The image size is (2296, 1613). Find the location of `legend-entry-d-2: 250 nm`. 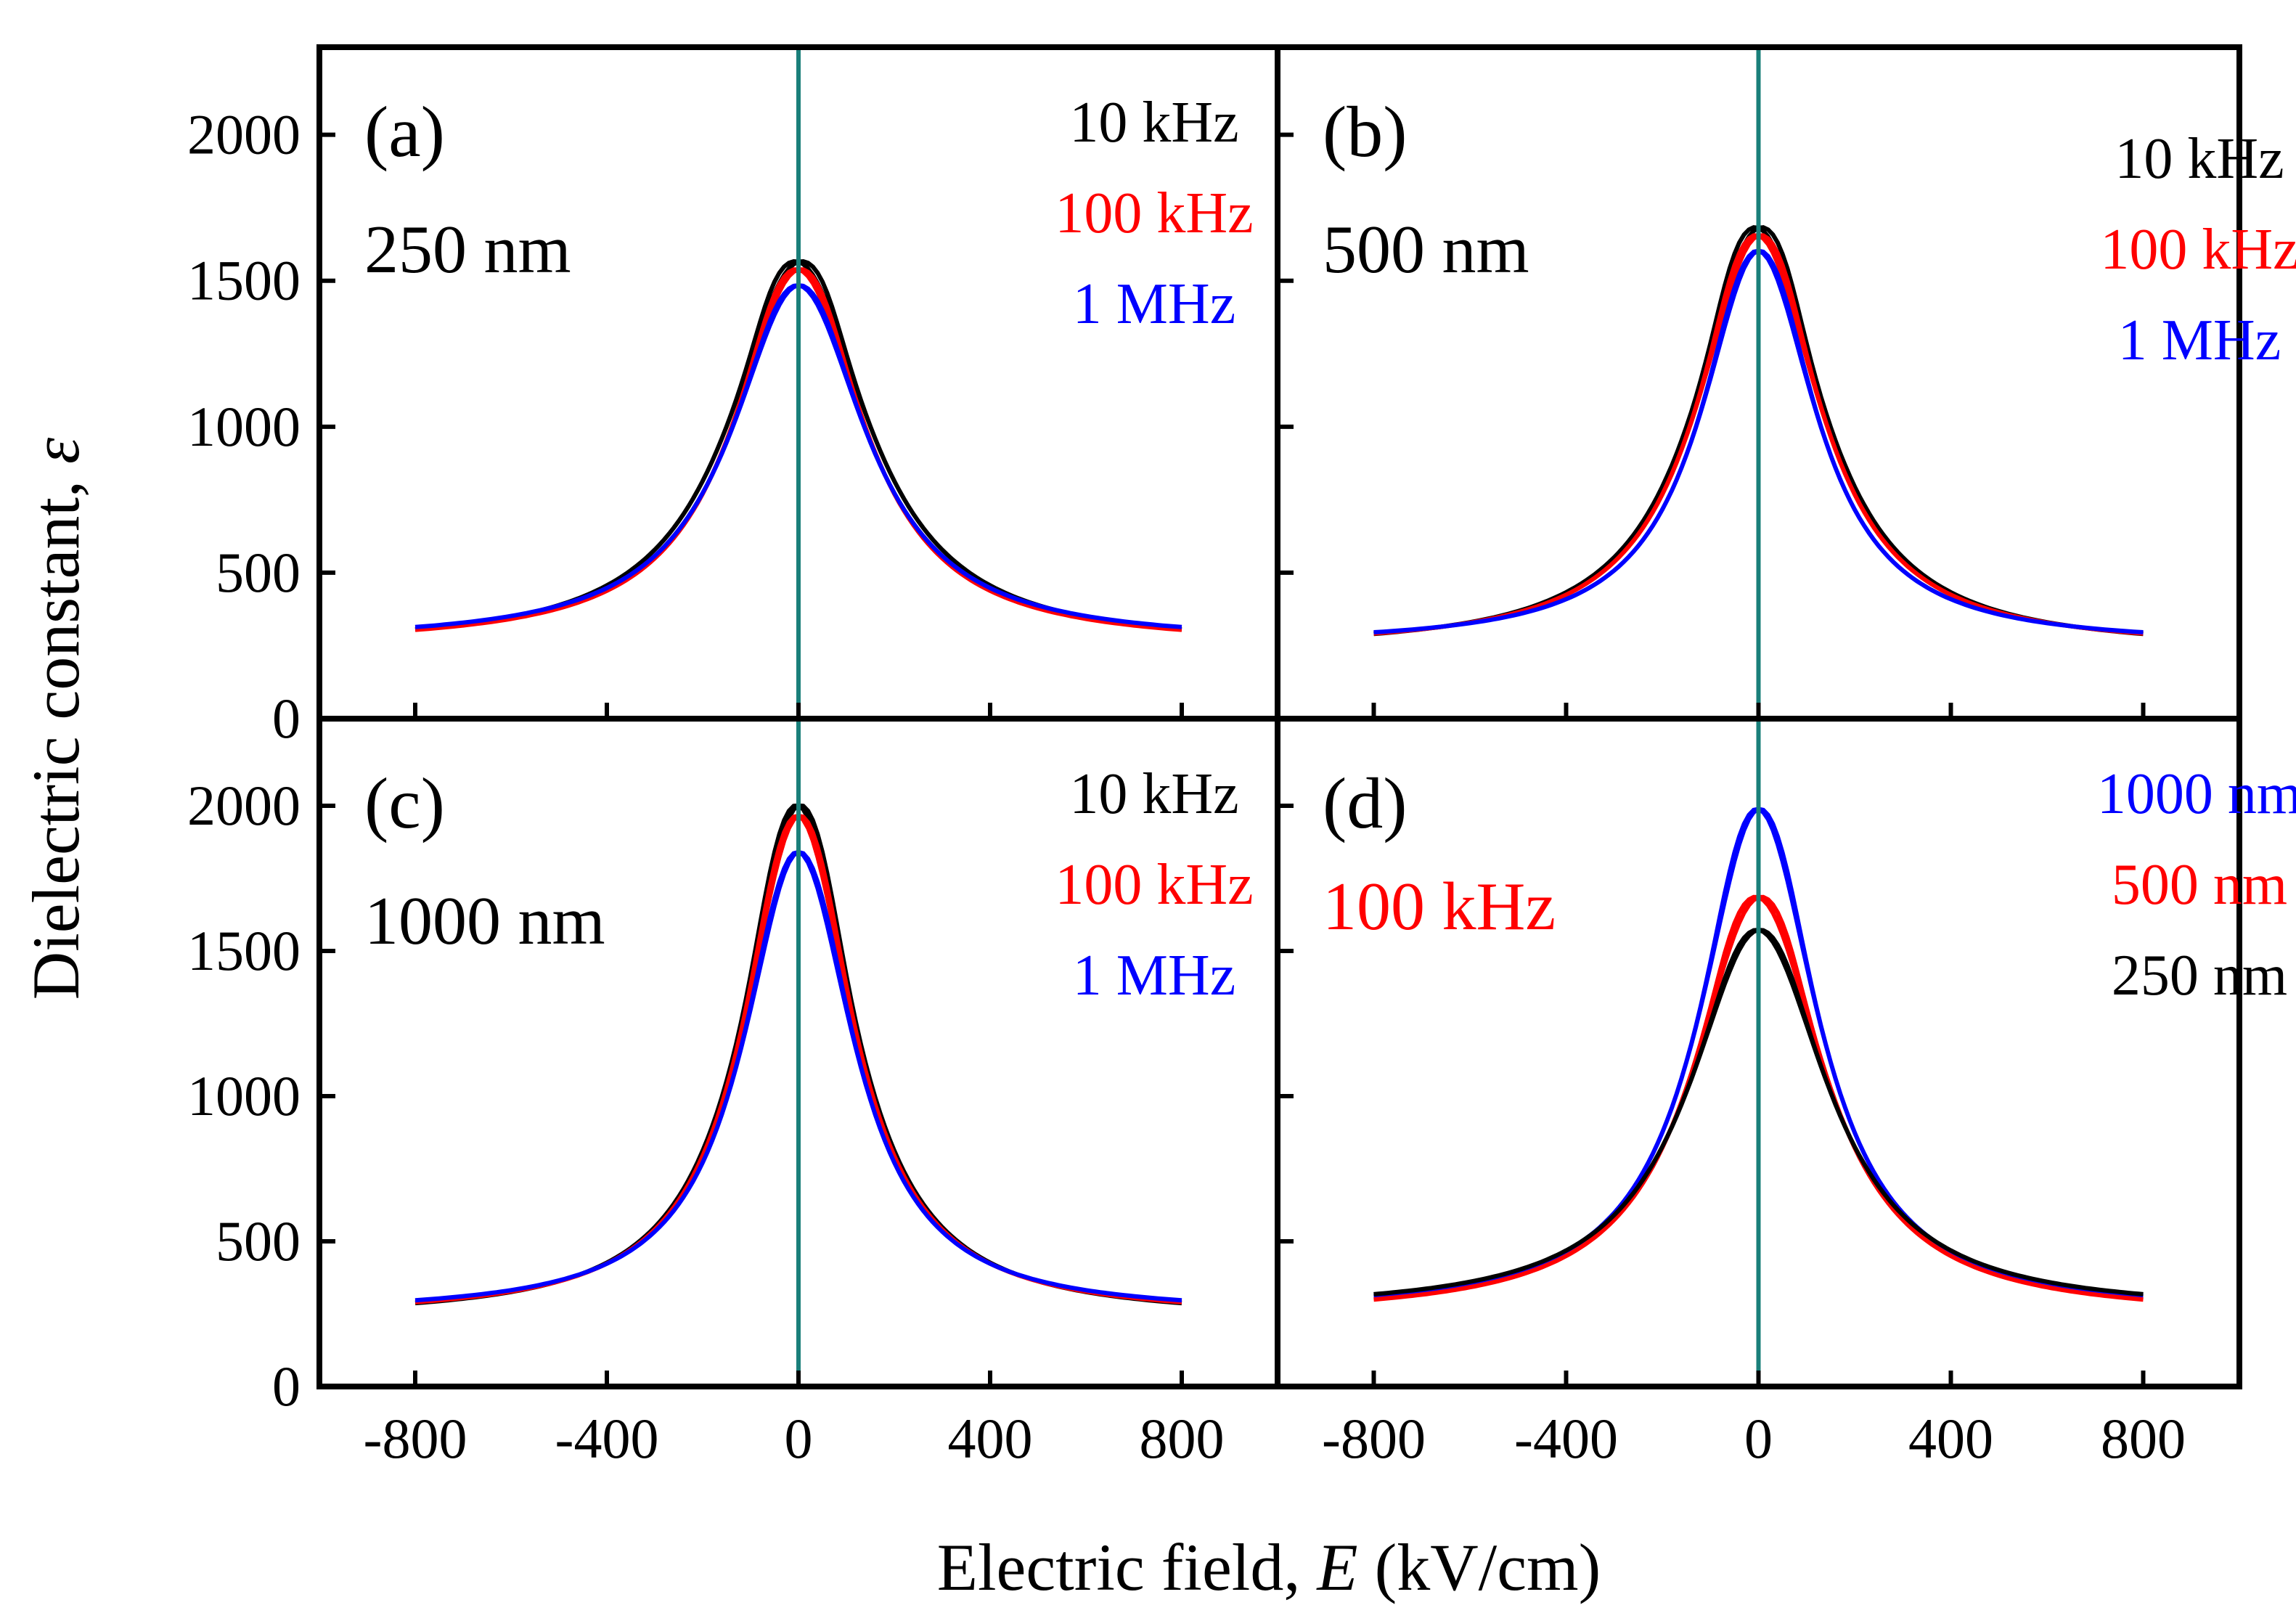

legend-entry-d-2: 250 nm is located at coordinates (2199, 976).